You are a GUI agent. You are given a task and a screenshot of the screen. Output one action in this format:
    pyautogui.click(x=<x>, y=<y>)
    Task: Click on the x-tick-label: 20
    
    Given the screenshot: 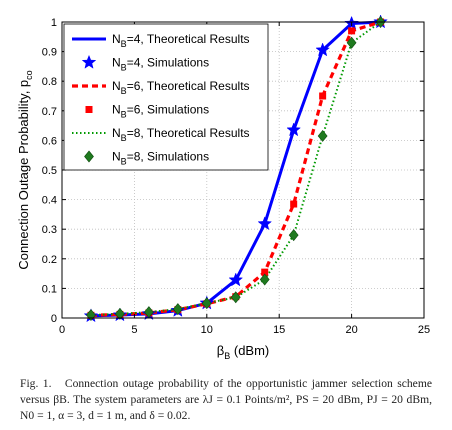 What is the action you would take?
    pyautogui.click(x=351, y=330)
    